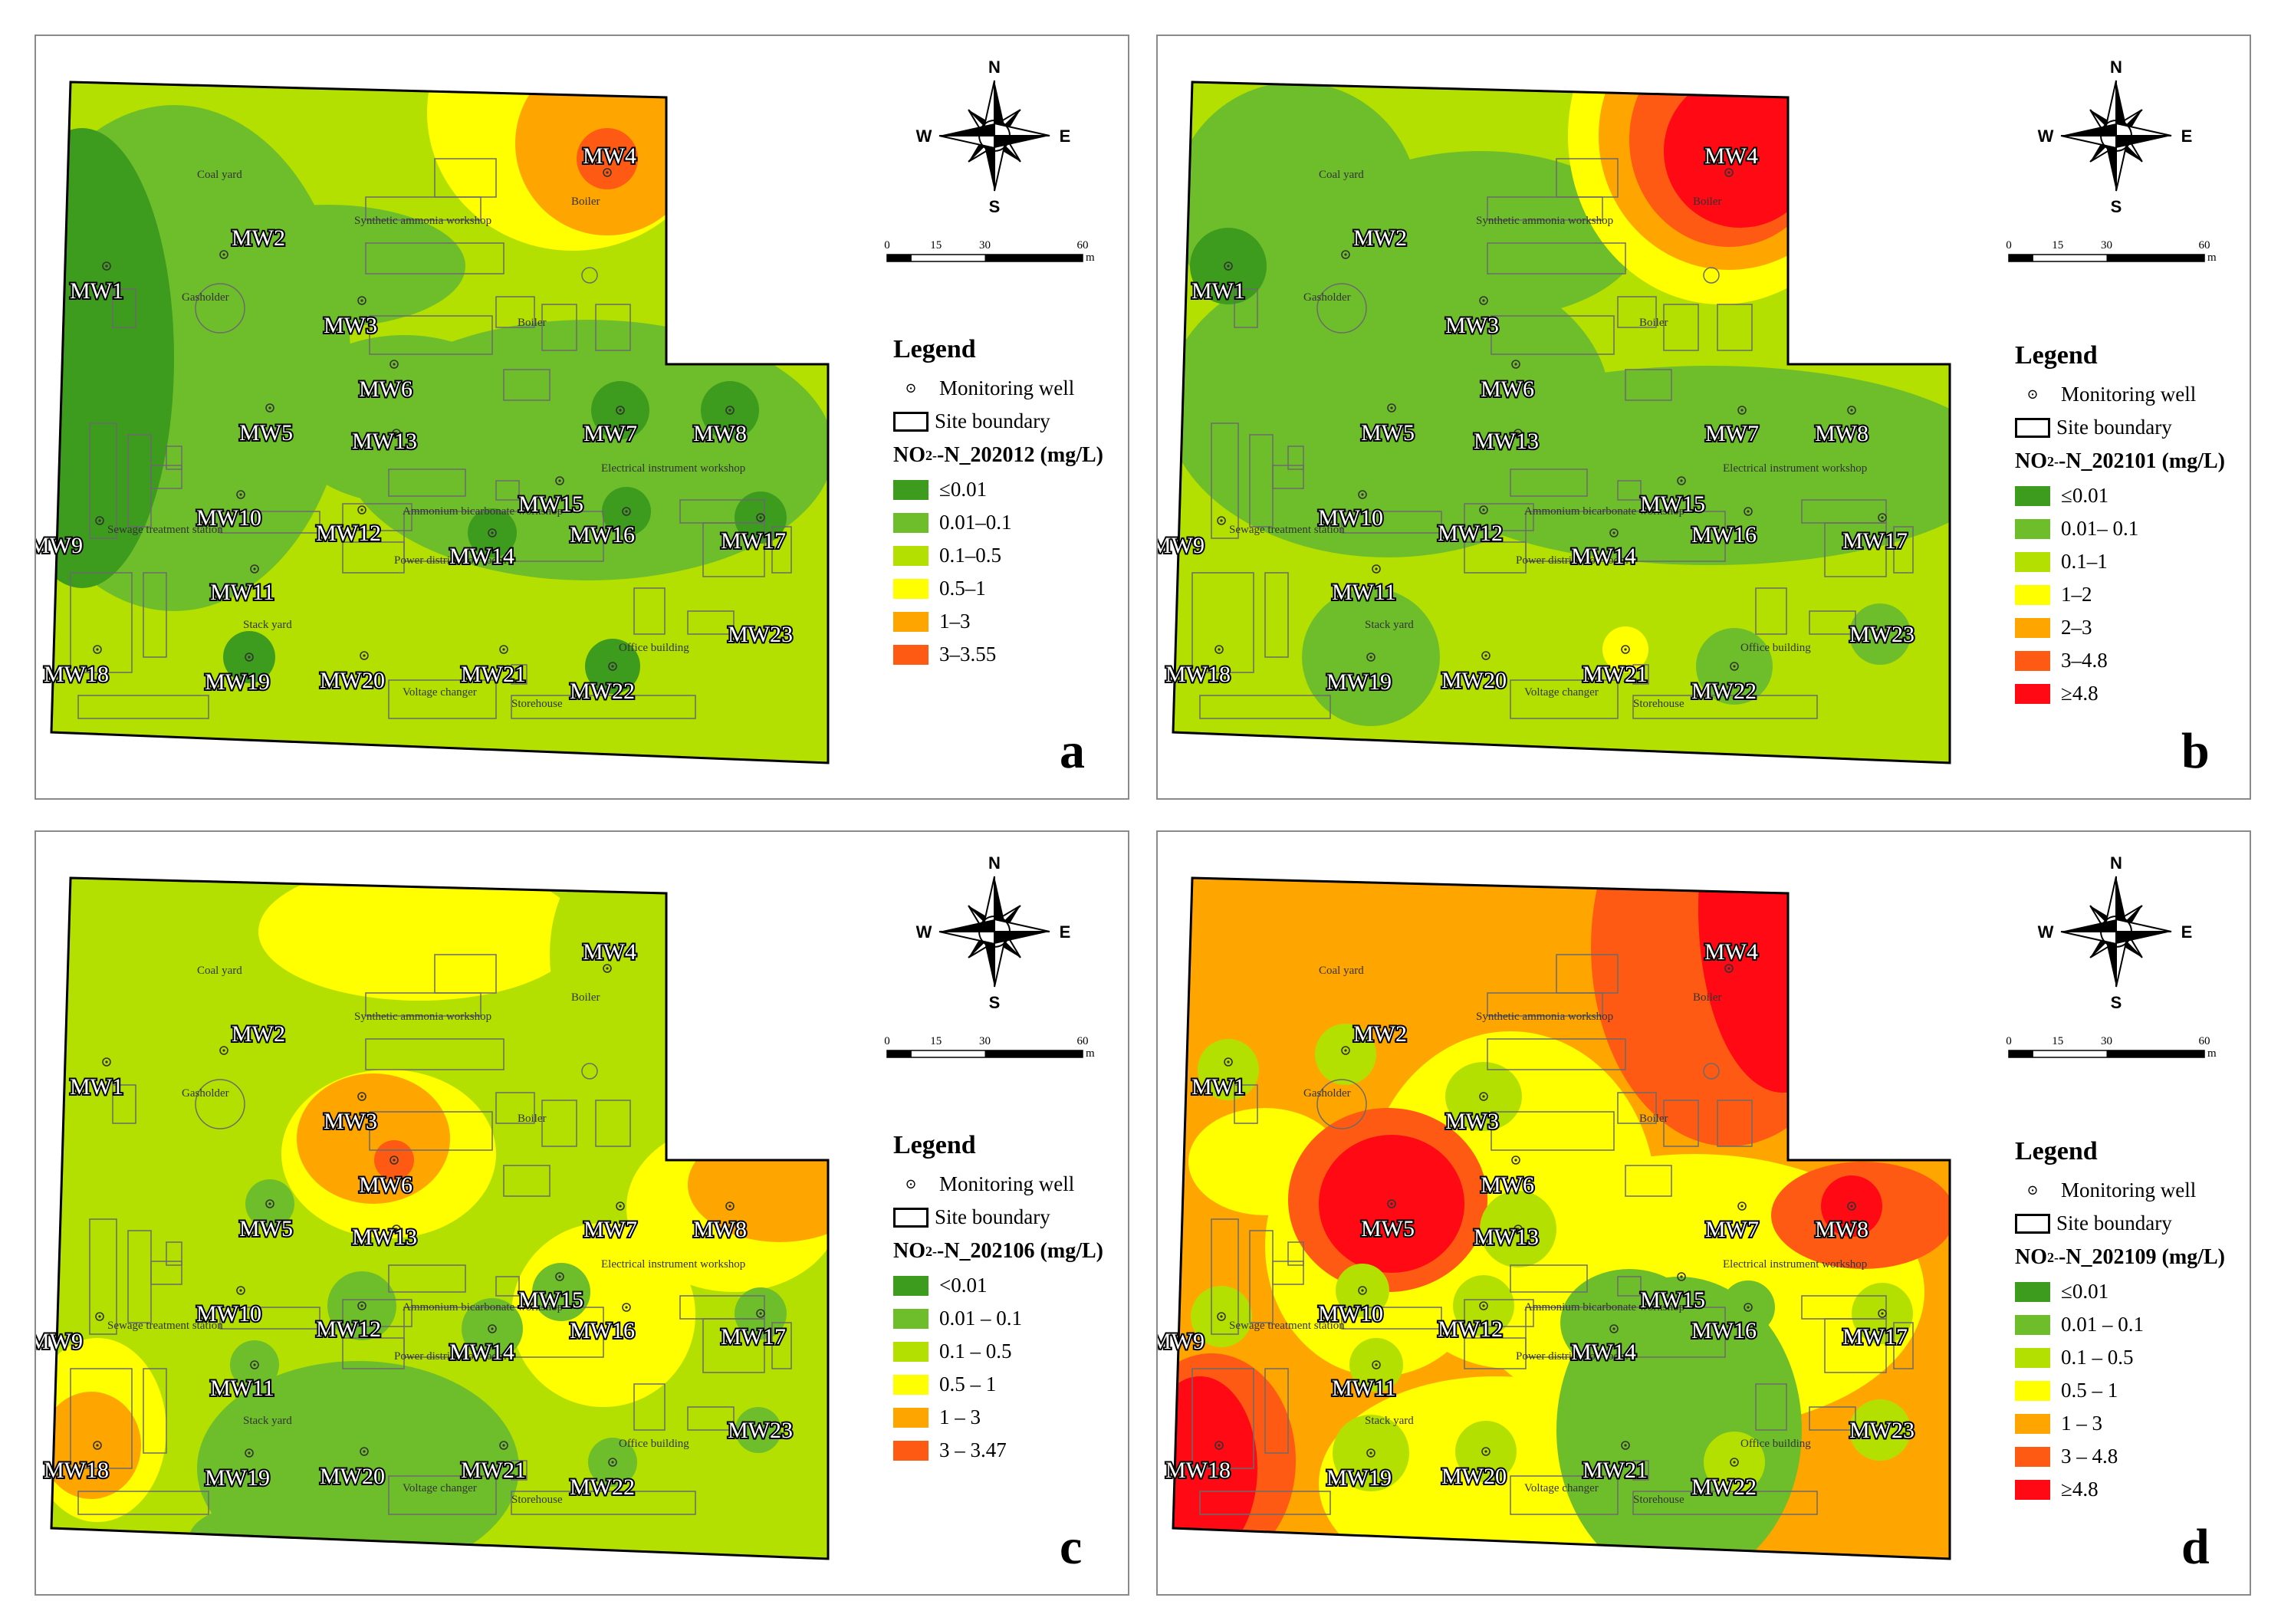  What do you see at coordinates (2102, 1325) in the screenshot?
I see `legend-class-label: 0.01 – 0.1` at bounding box center [2102, 1325].